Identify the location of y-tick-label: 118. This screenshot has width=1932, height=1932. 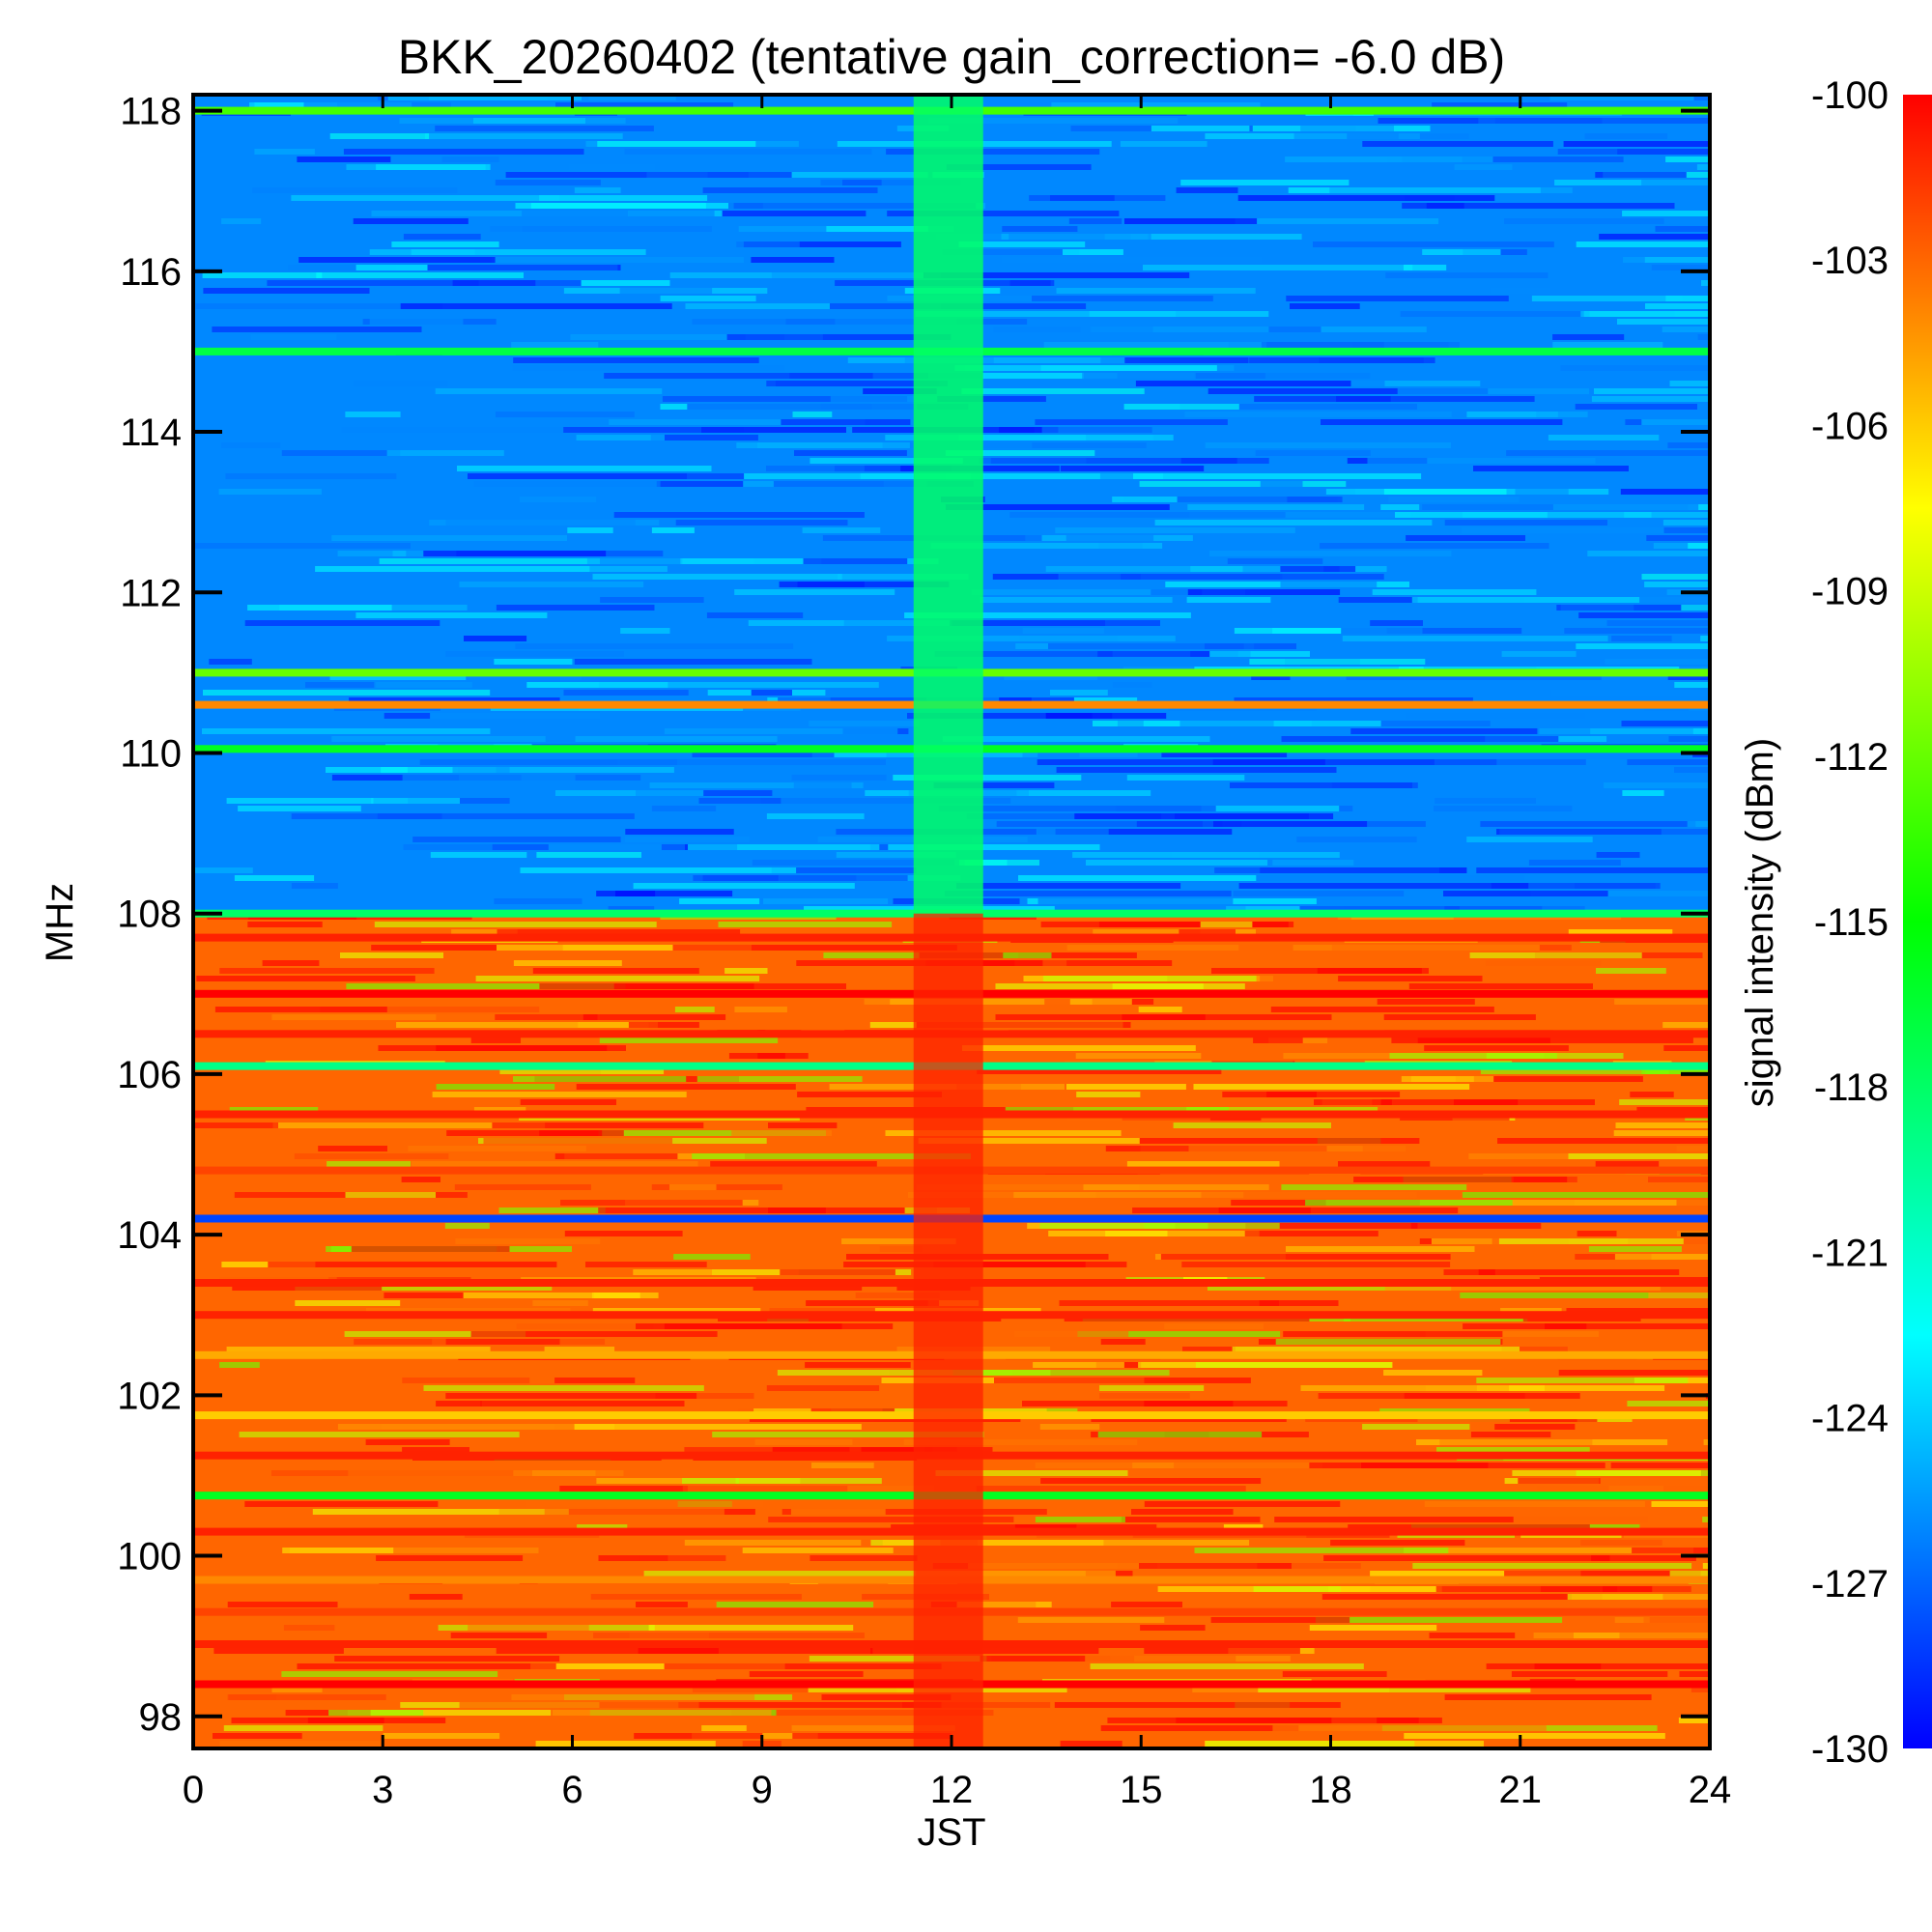
(151, 112).